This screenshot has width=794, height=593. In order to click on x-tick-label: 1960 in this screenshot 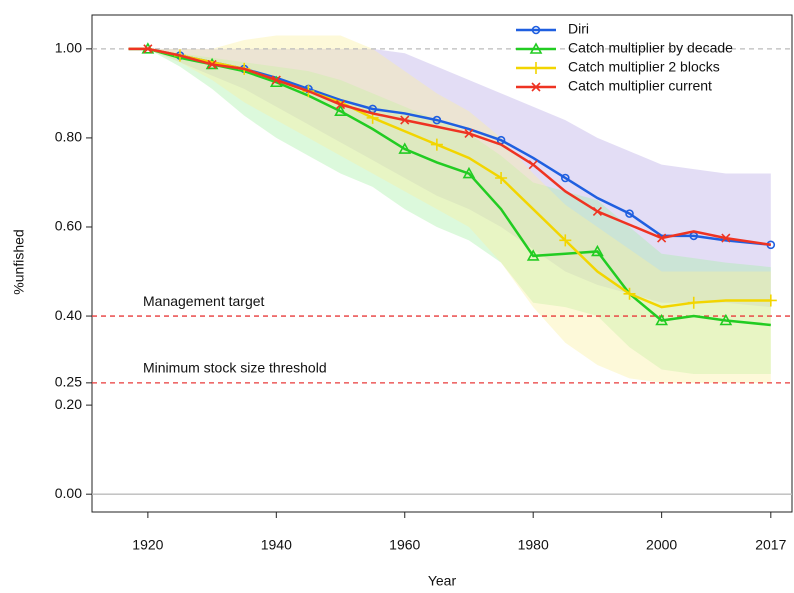, I will do `click(404, 545)`.